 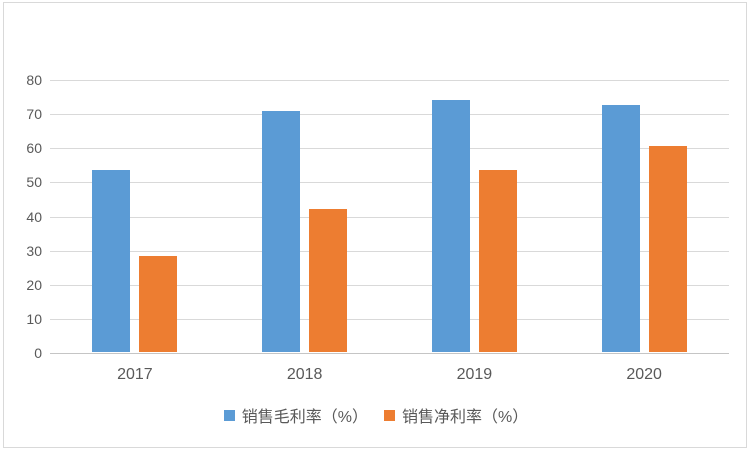 What do you see at coordinates (34, 114) in the screenshot?
I see `y-tick-label: 70` at bounding box center [34, 114].